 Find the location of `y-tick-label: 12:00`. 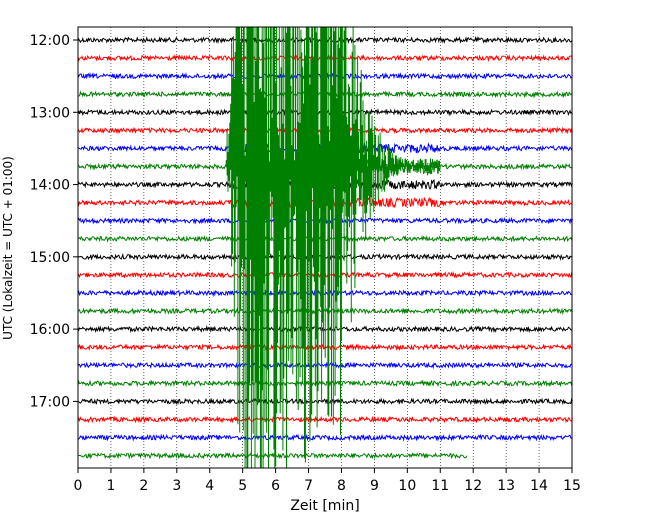

y-tick-label: 12:00 is located at coordinates (50, 41).